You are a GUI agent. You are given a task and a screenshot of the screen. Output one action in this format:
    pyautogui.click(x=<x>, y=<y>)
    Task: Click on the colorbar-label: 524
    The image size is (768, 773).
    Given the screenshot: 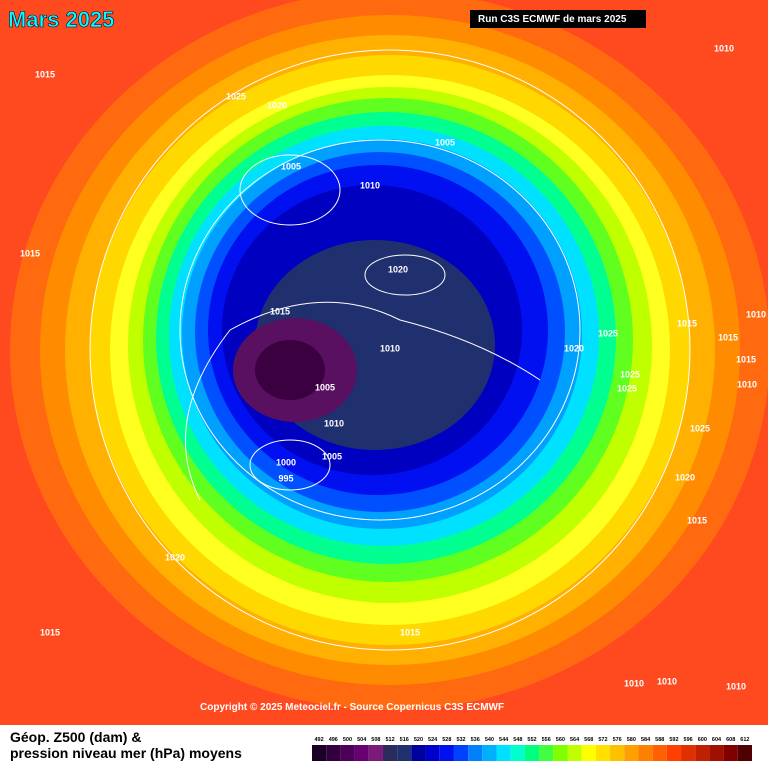 What is the action you would take?
    pyautogui.click(x=433, y=740)
    